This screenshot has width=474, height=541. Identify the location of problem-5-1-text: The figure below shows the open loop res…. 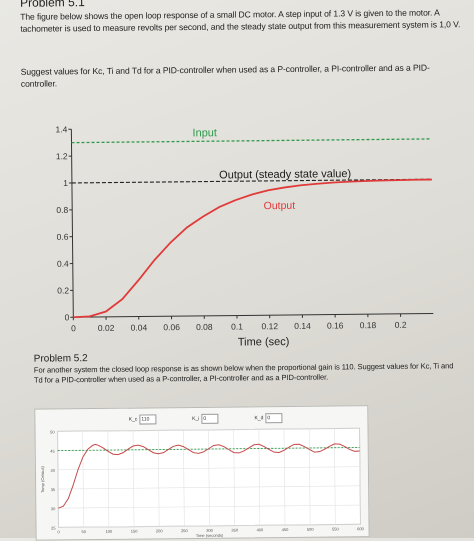
(240, 20).